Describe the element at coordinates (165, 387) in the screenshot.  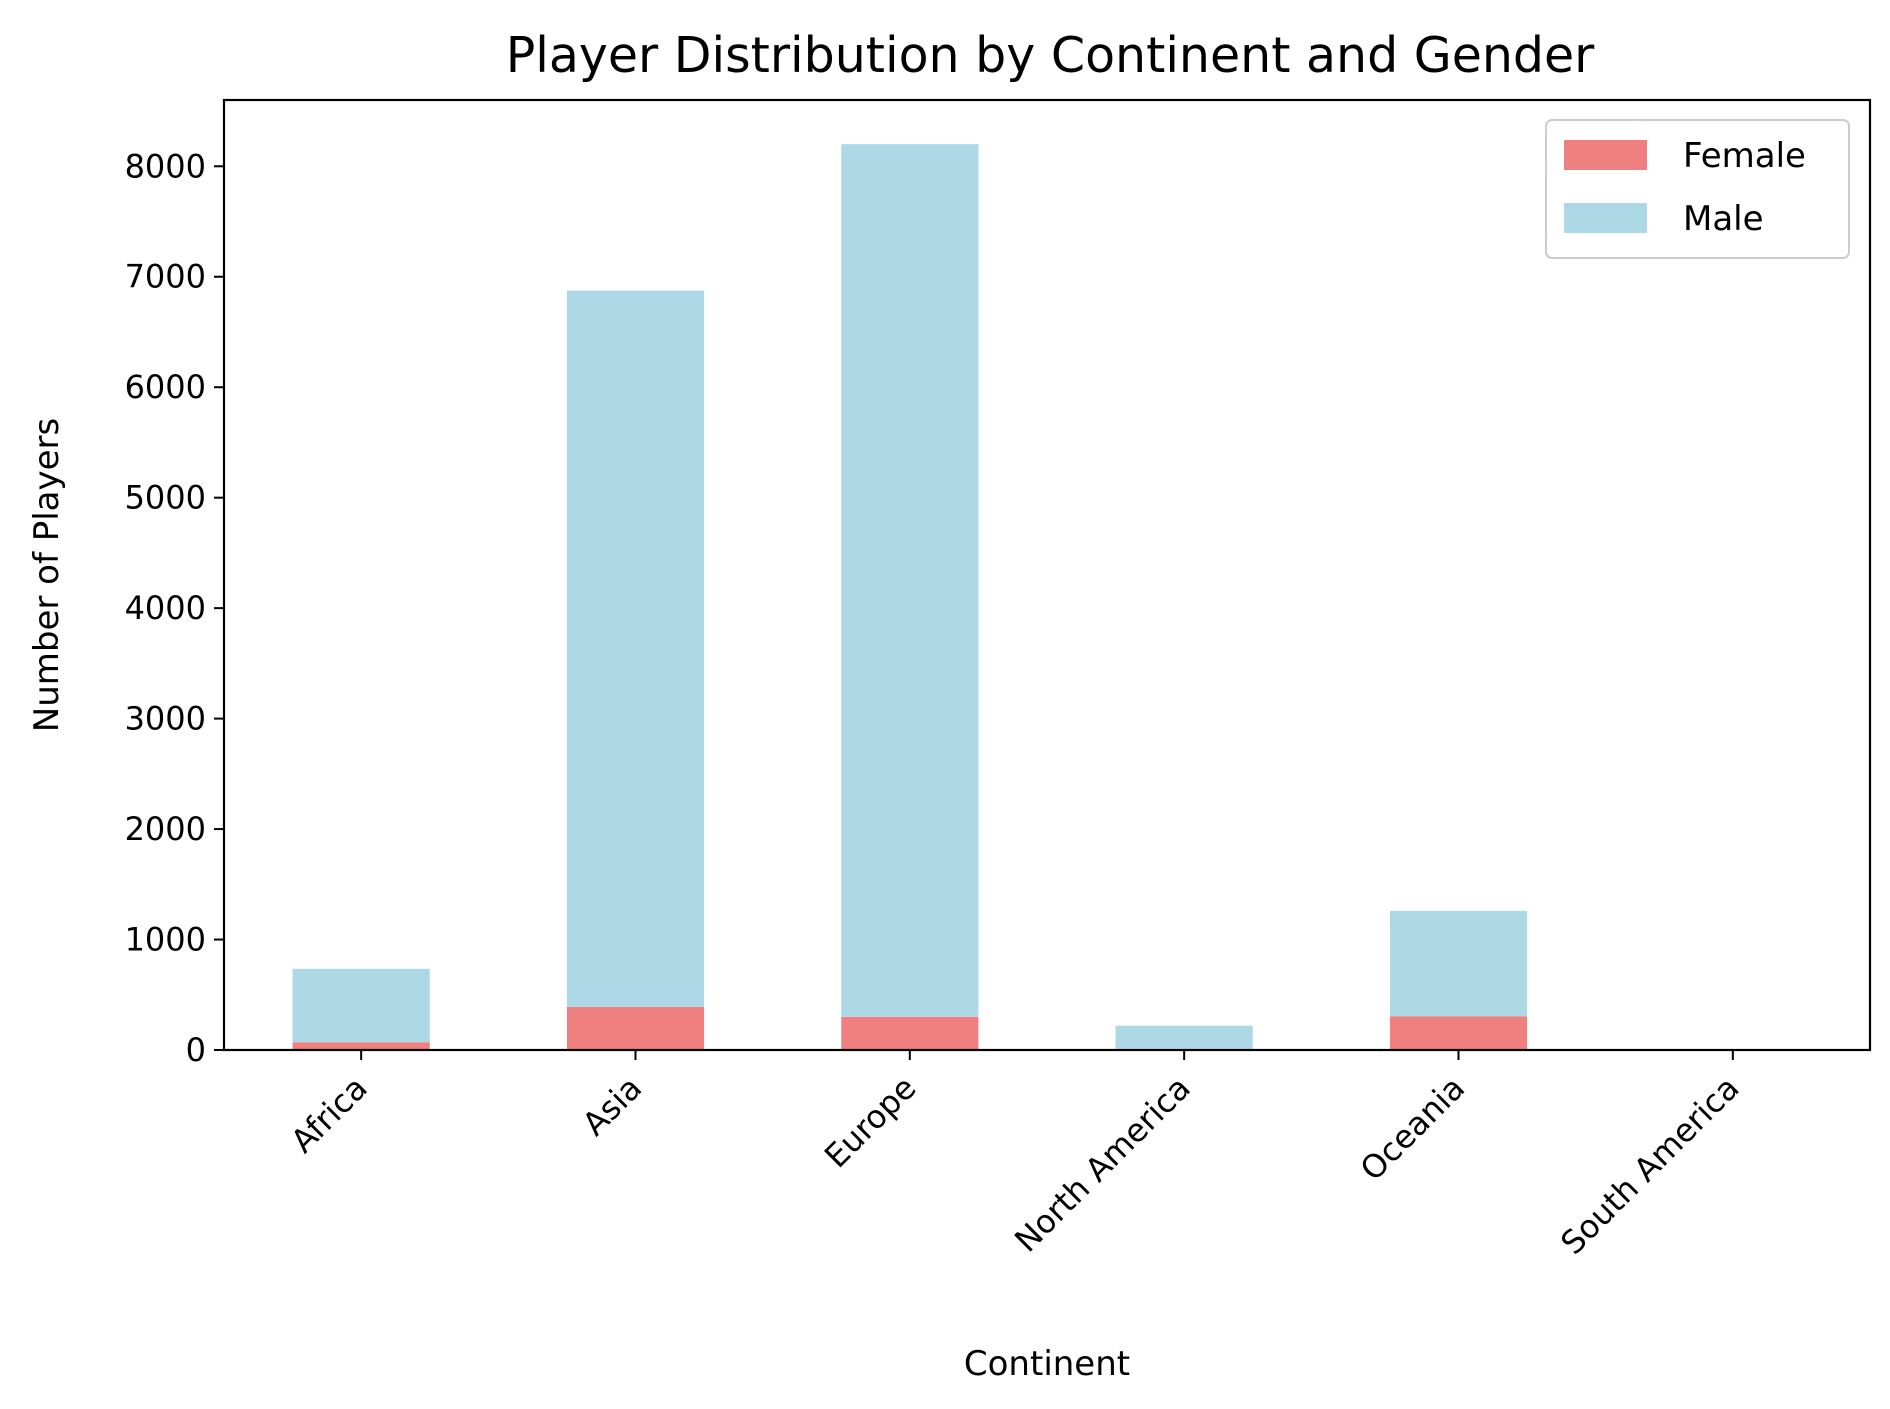
I see `y-tick-label: 6000` at that location.